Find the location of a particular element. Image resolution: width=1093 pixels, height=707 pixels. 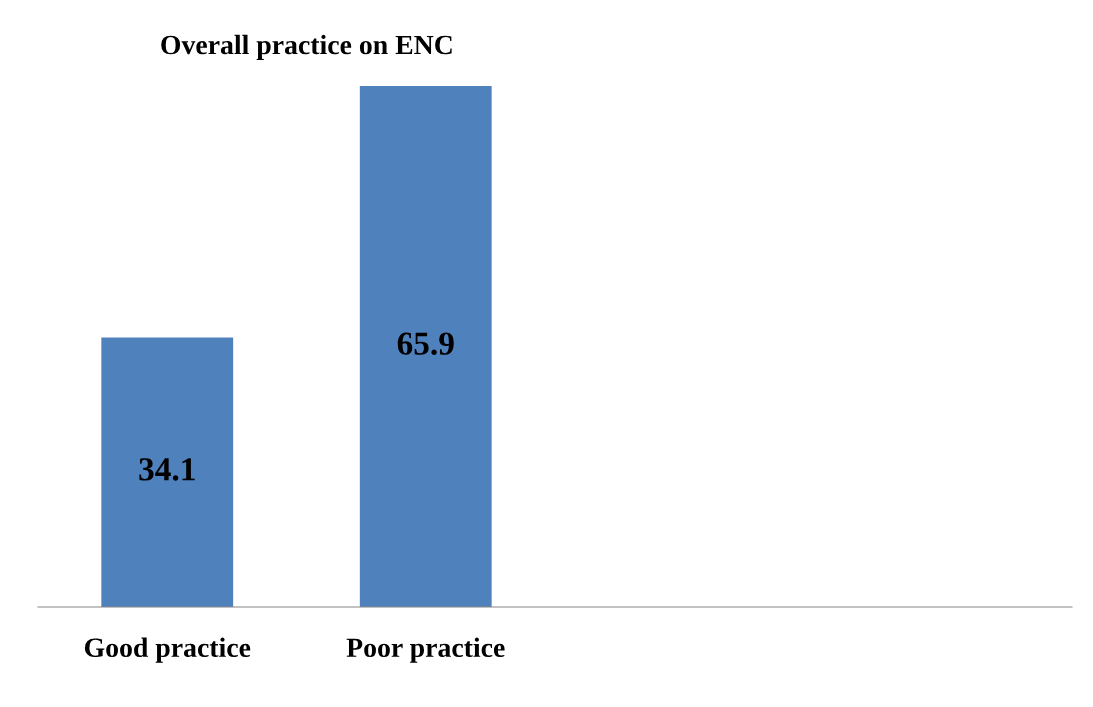

x-tick-label: Poor practice is located at coordinates (425, 650).